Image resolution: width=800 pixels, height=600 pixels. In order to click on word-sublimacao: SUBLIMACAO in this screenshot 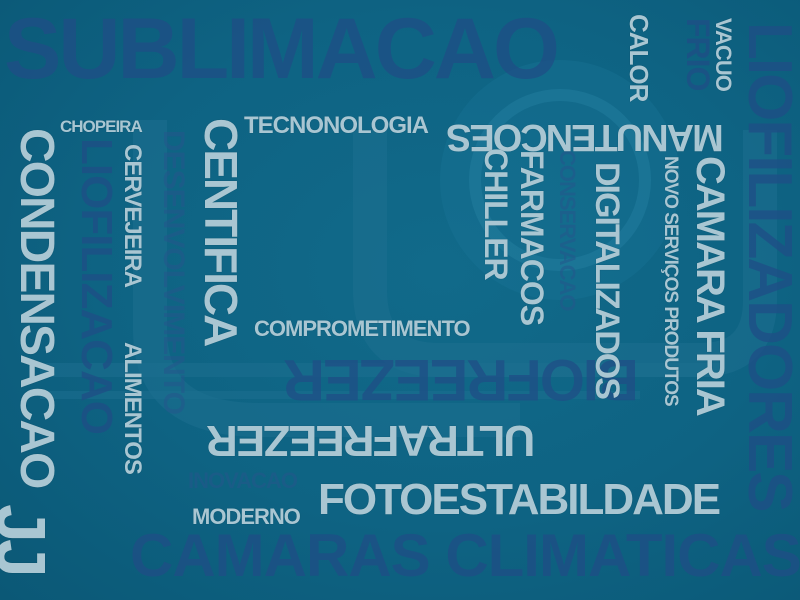, I will do `click(282, 49)`.